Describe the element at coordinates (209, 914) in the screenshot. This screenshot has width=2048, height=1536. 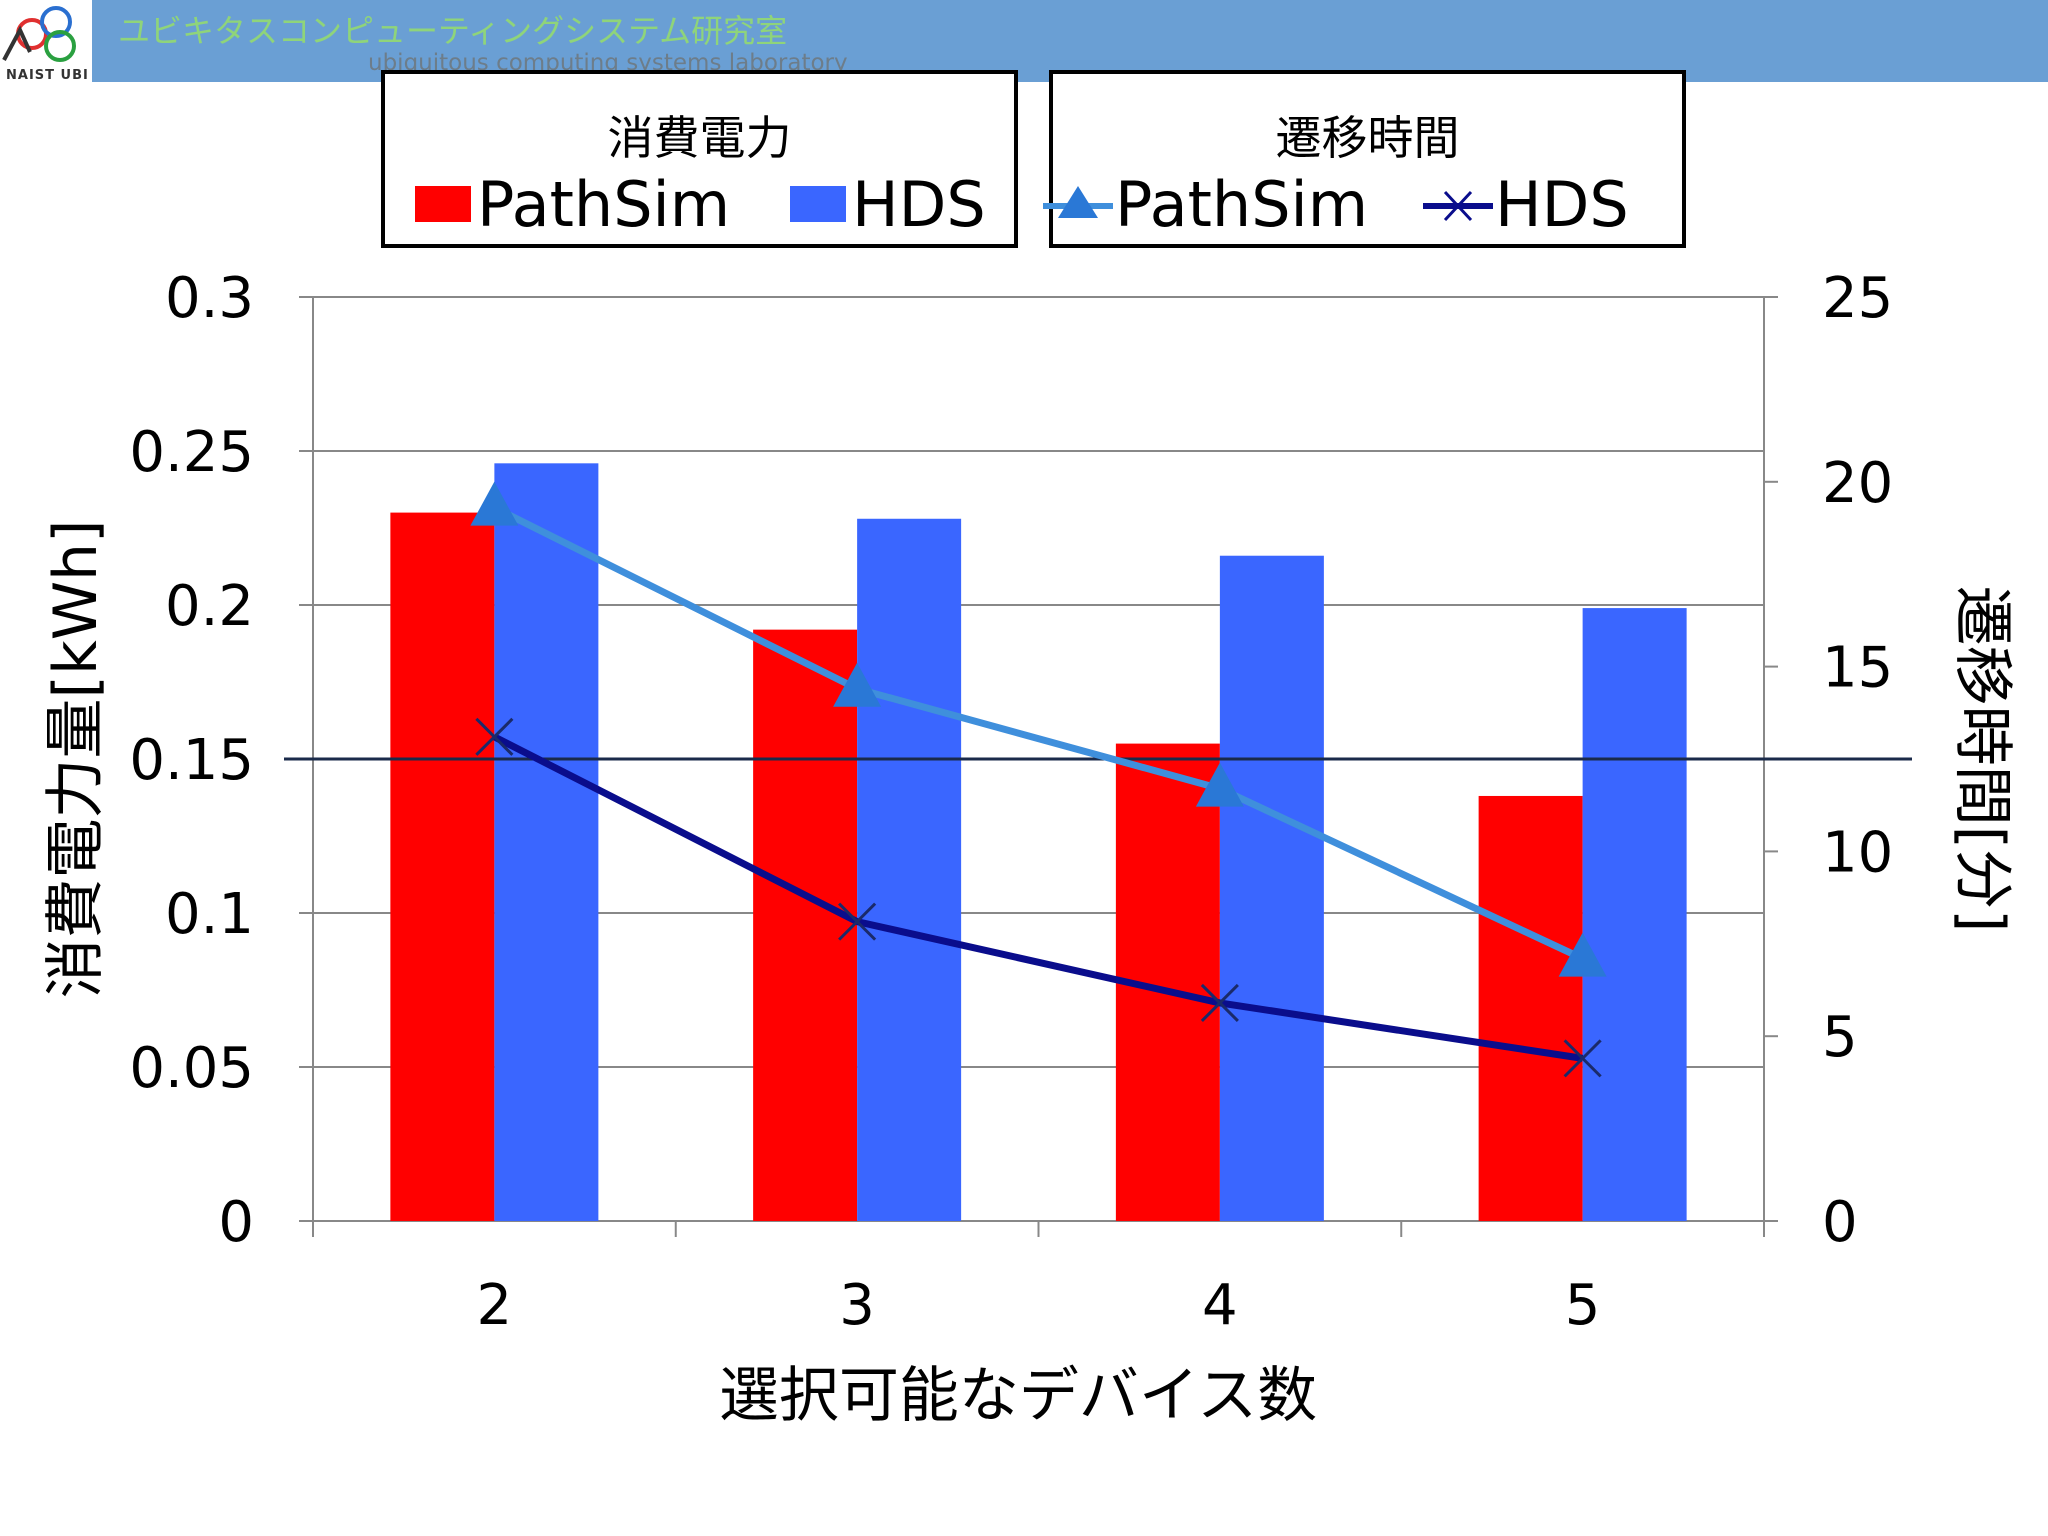
I see `y-tick-label: 0.1` at that location.